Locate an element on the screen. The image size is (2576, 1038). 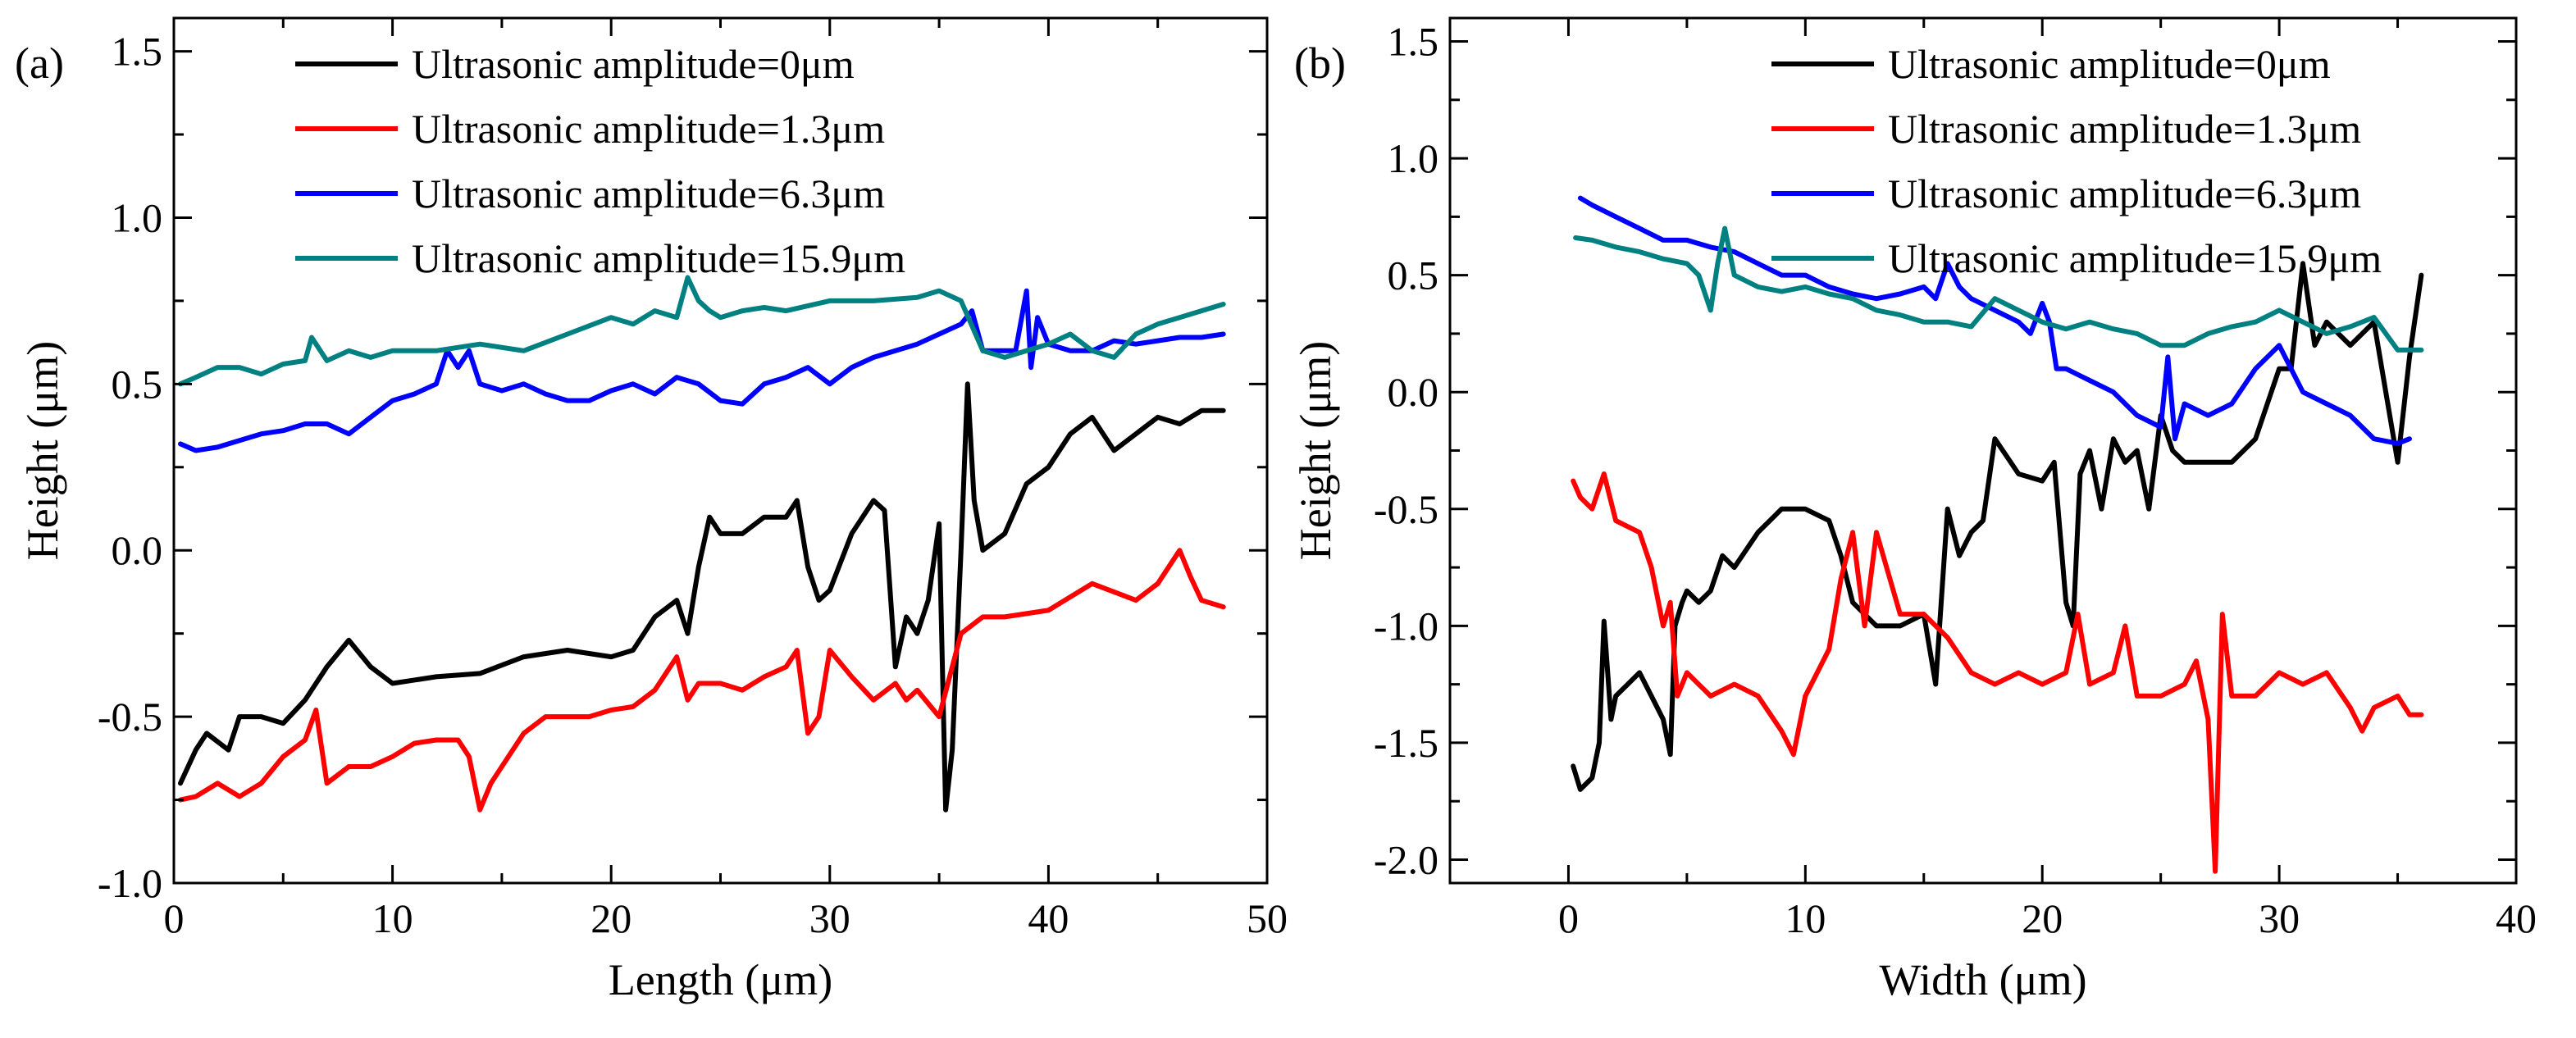
x-tick-label-a: 10 is located at coordinates (392, 918).